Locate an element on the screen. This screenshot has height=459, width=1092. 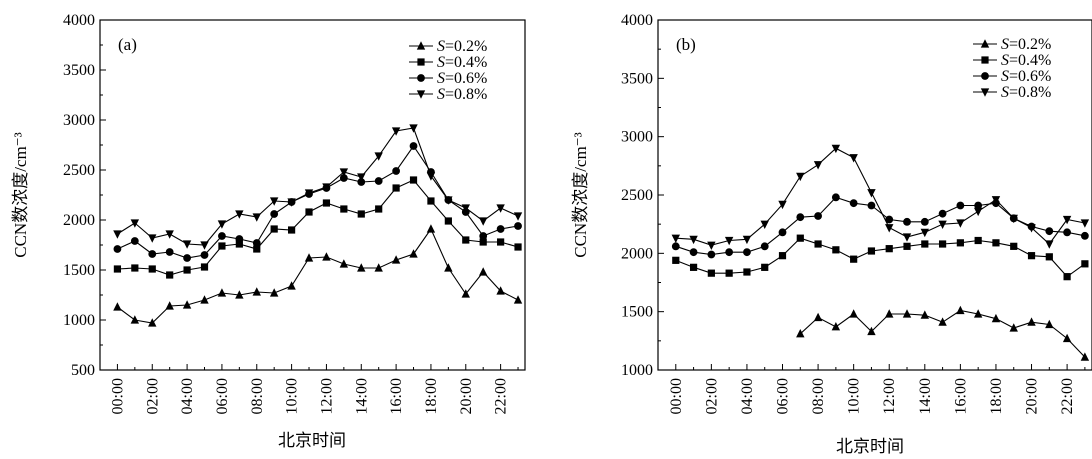
x-tick-label-b-5: 10:00 is located at coordinates (854, 396).